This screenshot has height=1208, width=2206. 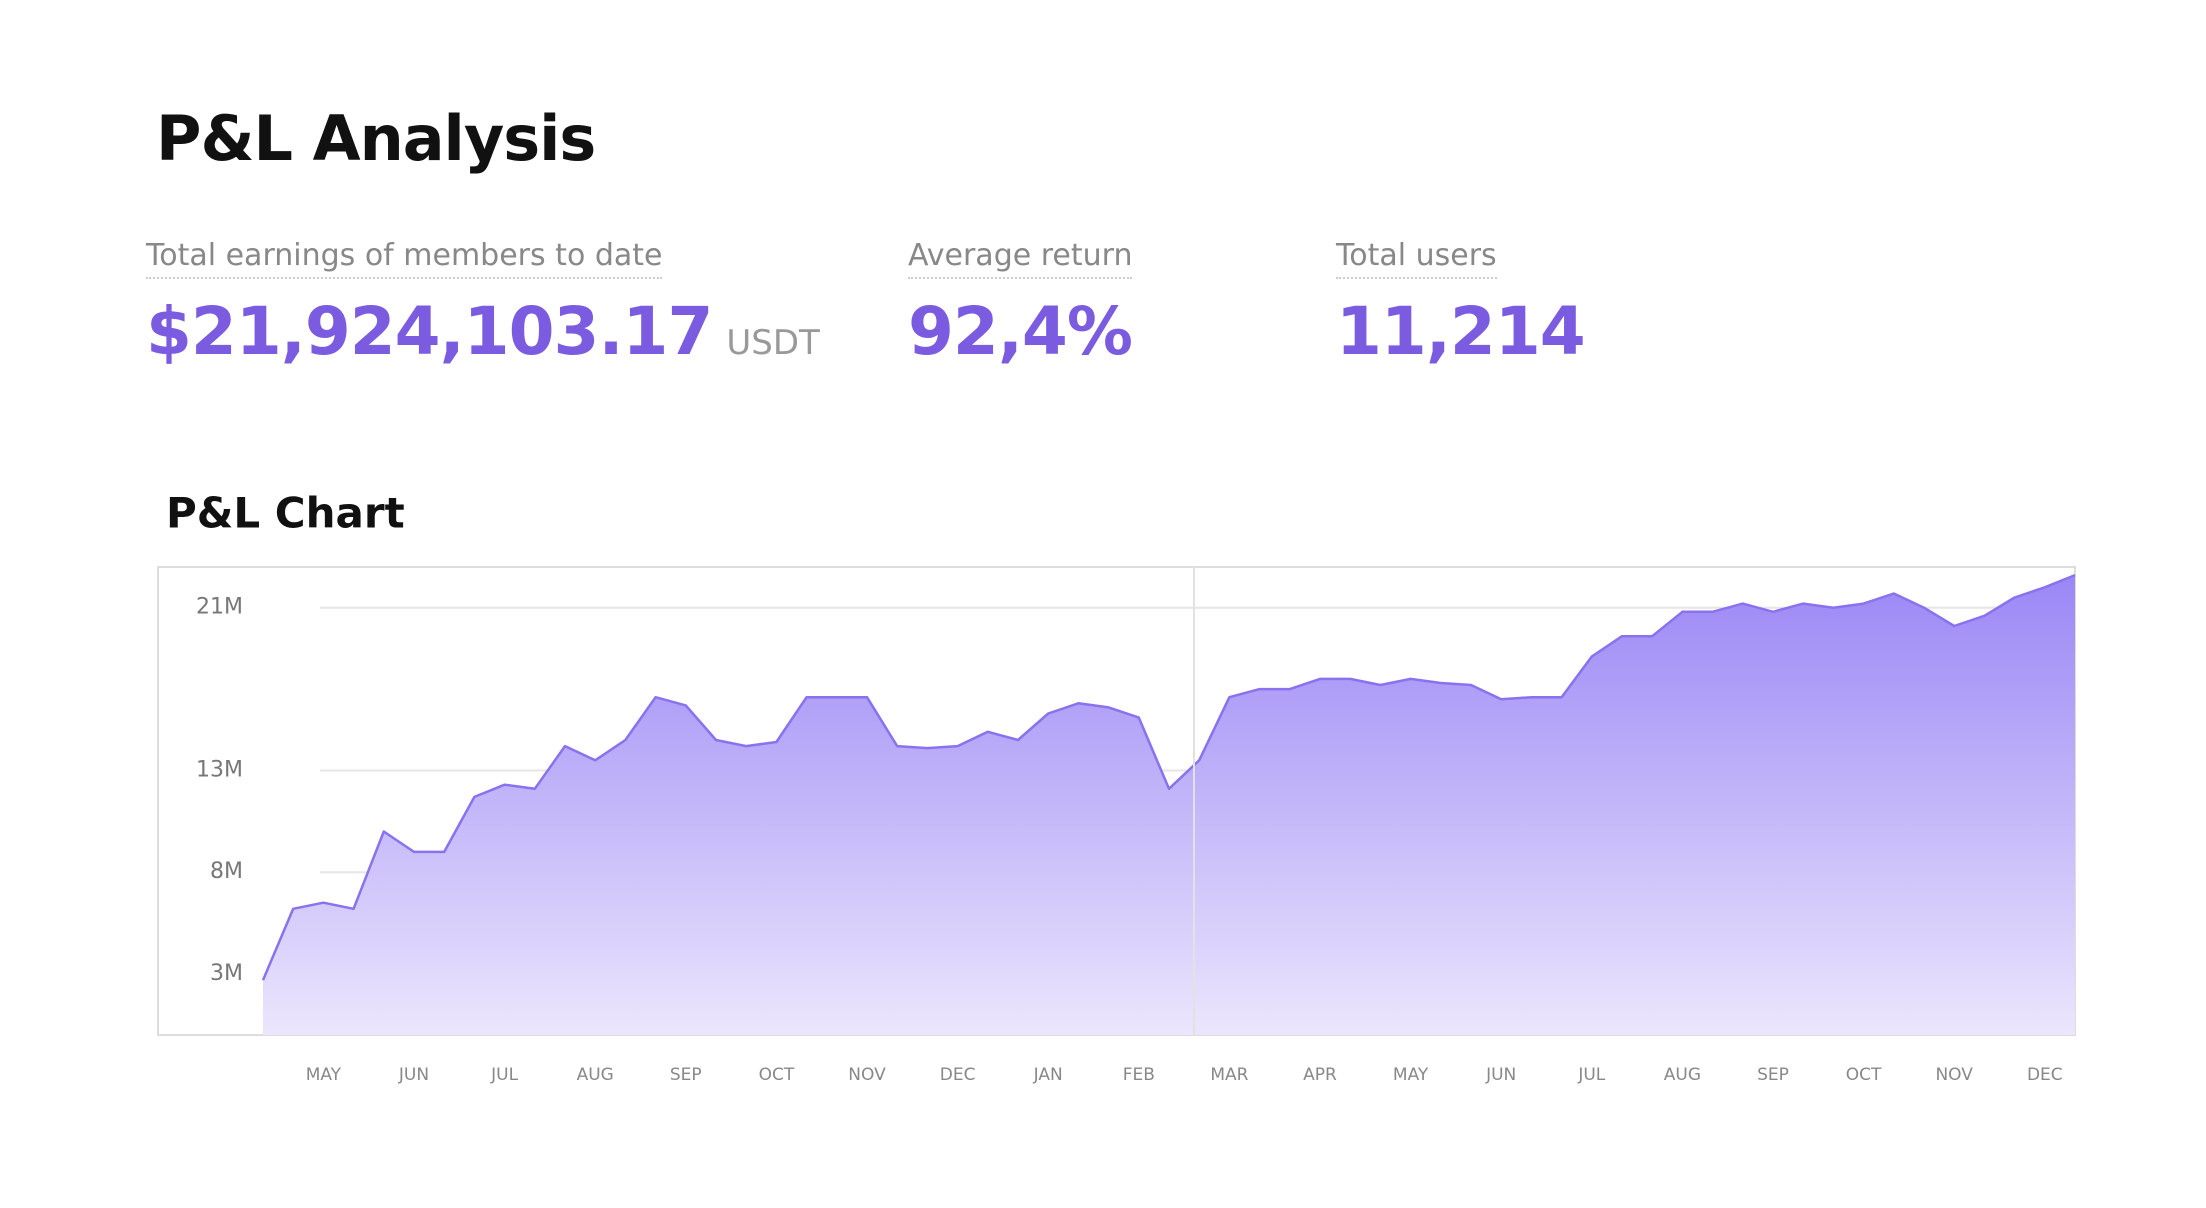 I want to click on x-tick-label: FEB, so click(x=1139, y=1075).